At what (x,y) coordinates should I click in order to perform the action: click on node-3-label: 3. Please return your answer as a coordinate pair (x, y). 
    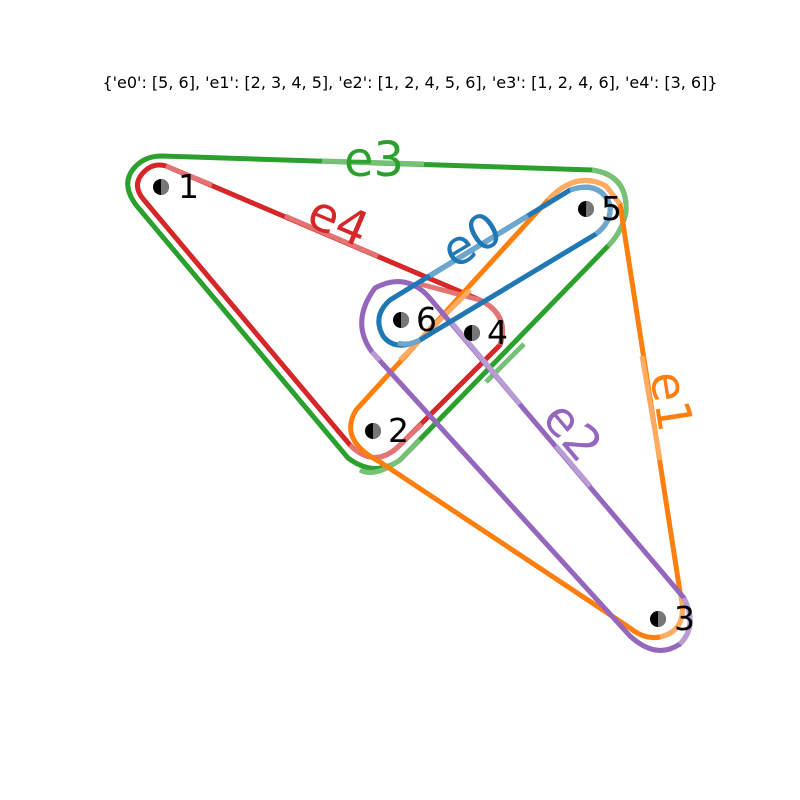
    Looking at the image, I should click on (684, 618).